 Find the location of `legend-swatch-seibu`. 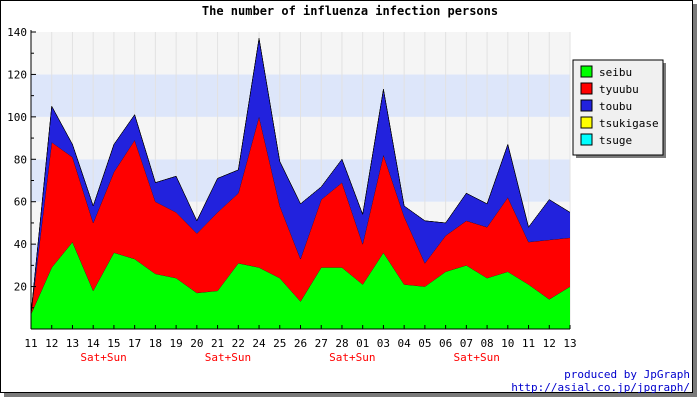

legend-swatch-seibu is located at coordinates (586, 71).